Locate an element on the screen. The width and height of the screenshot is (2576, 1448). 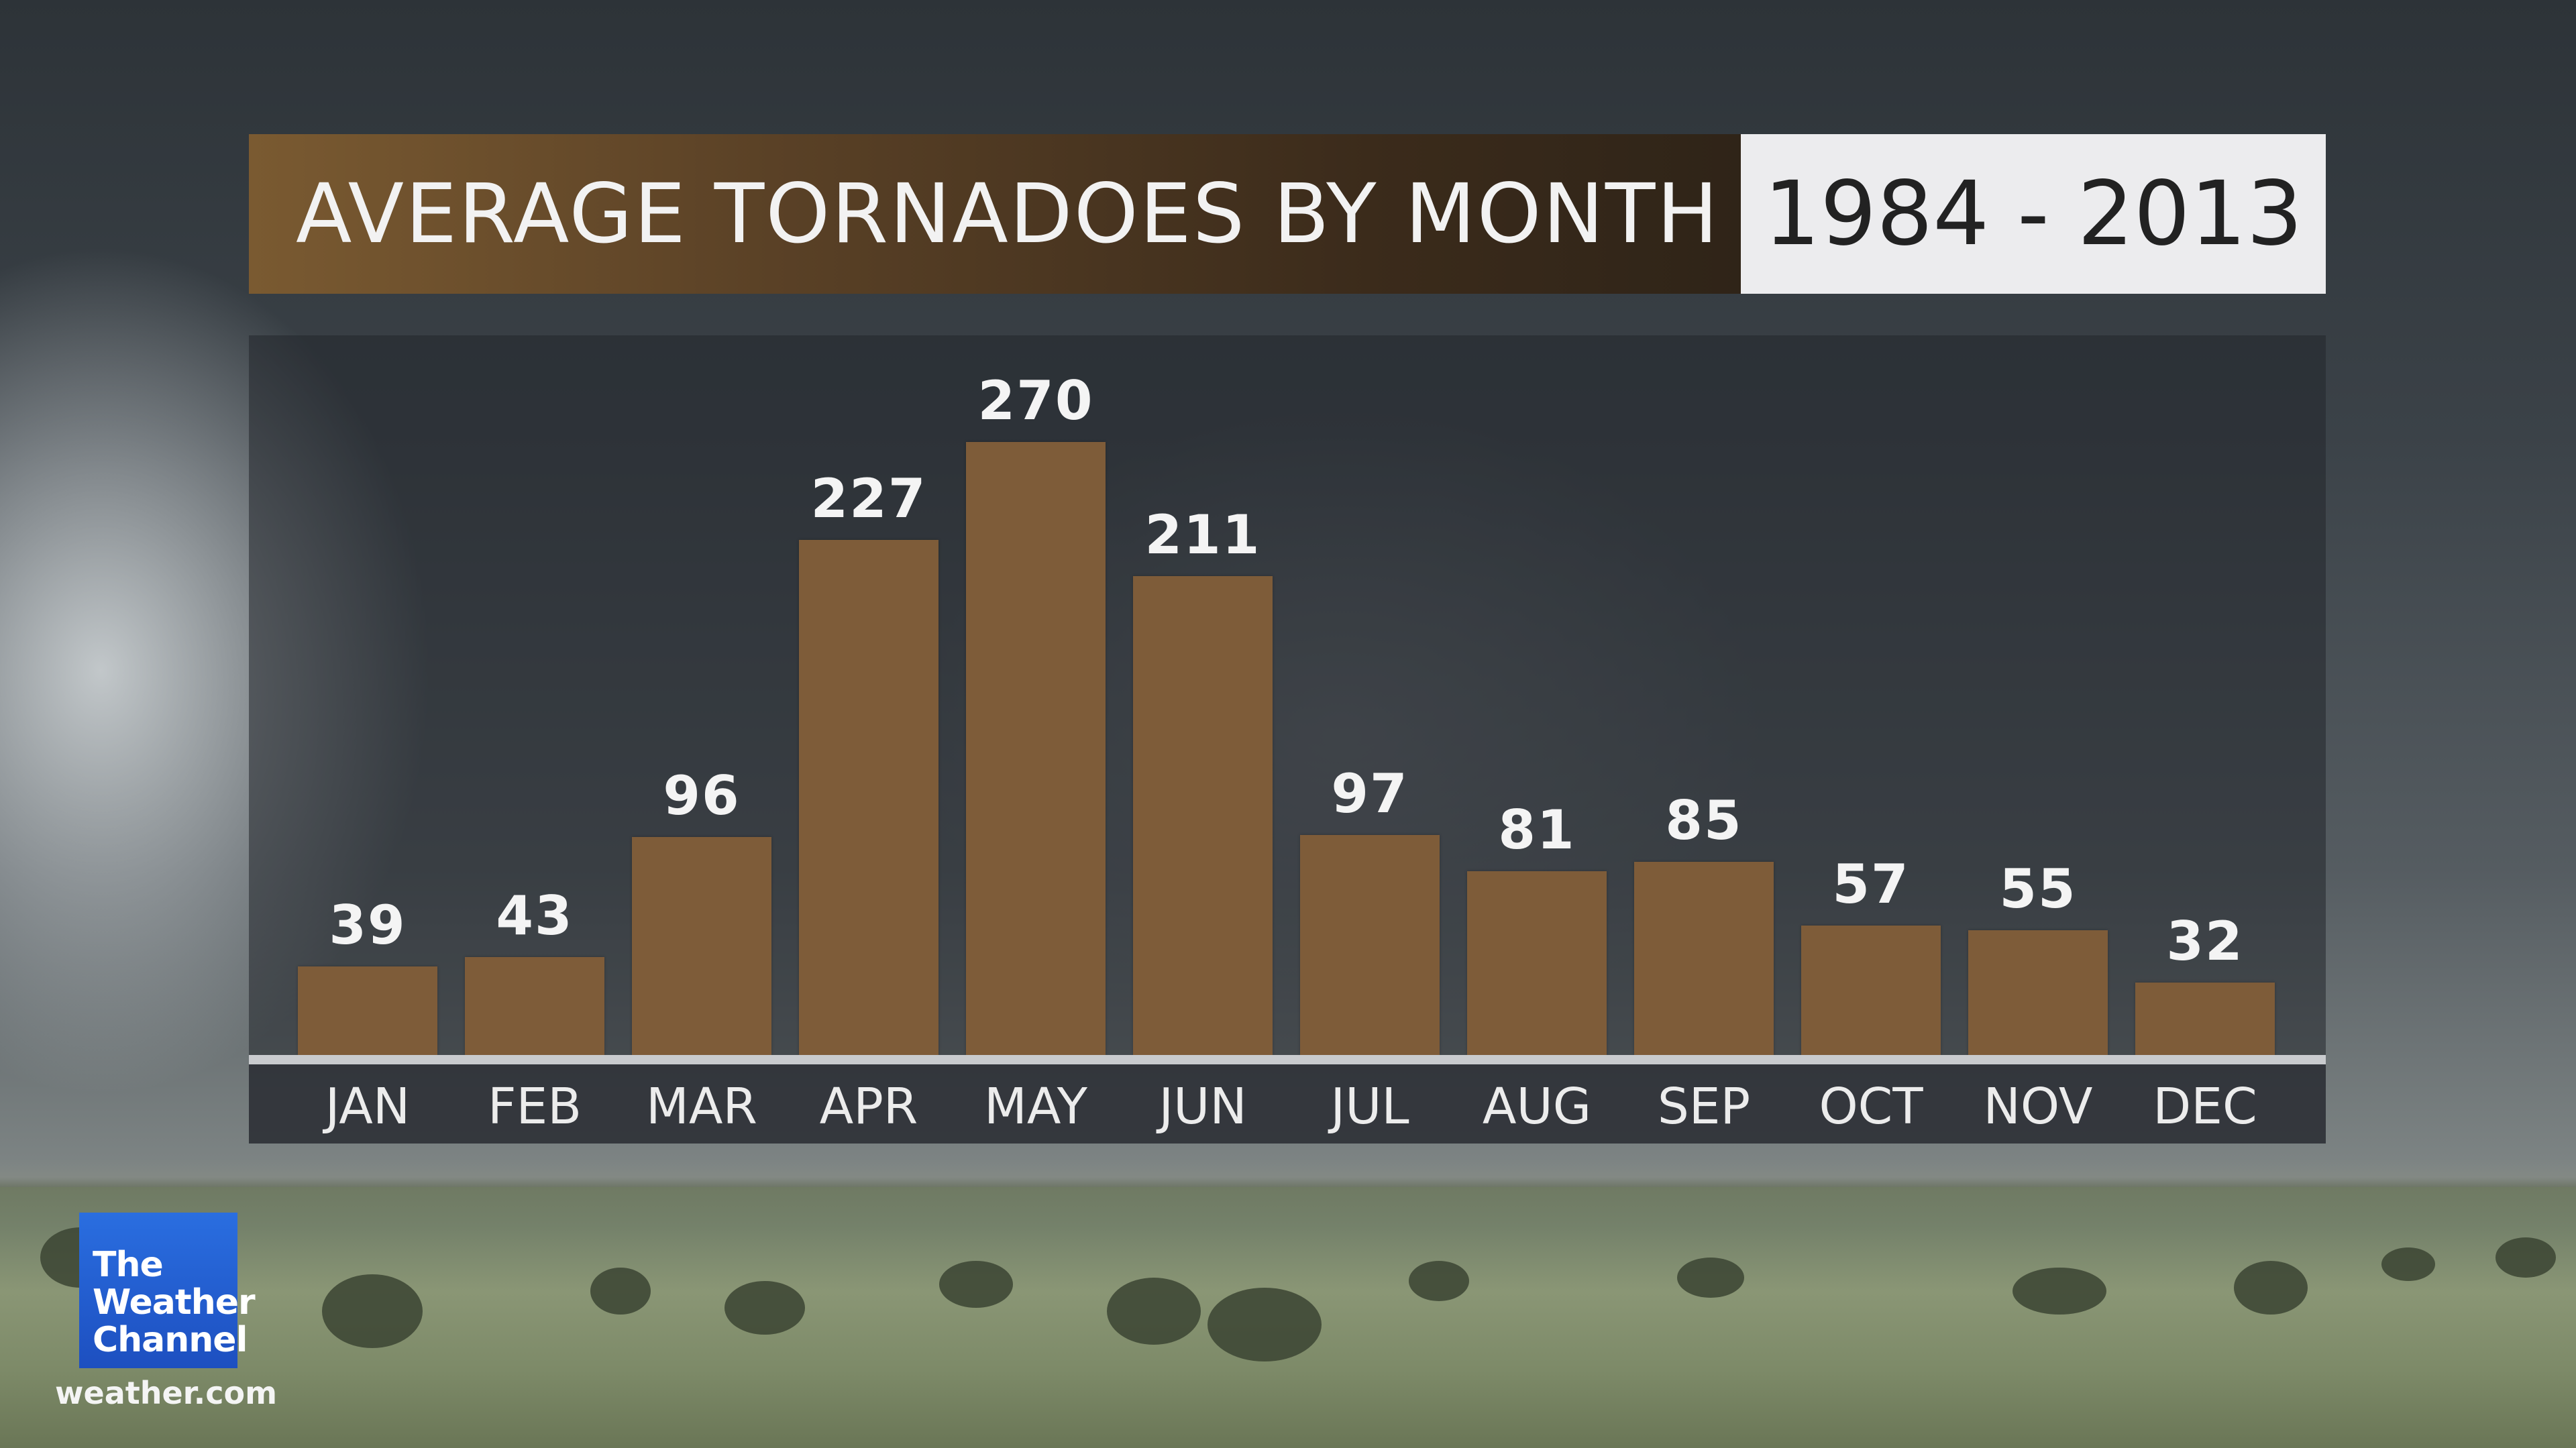
month-label-jun: JUN is located at coordinates (1203, 1106).